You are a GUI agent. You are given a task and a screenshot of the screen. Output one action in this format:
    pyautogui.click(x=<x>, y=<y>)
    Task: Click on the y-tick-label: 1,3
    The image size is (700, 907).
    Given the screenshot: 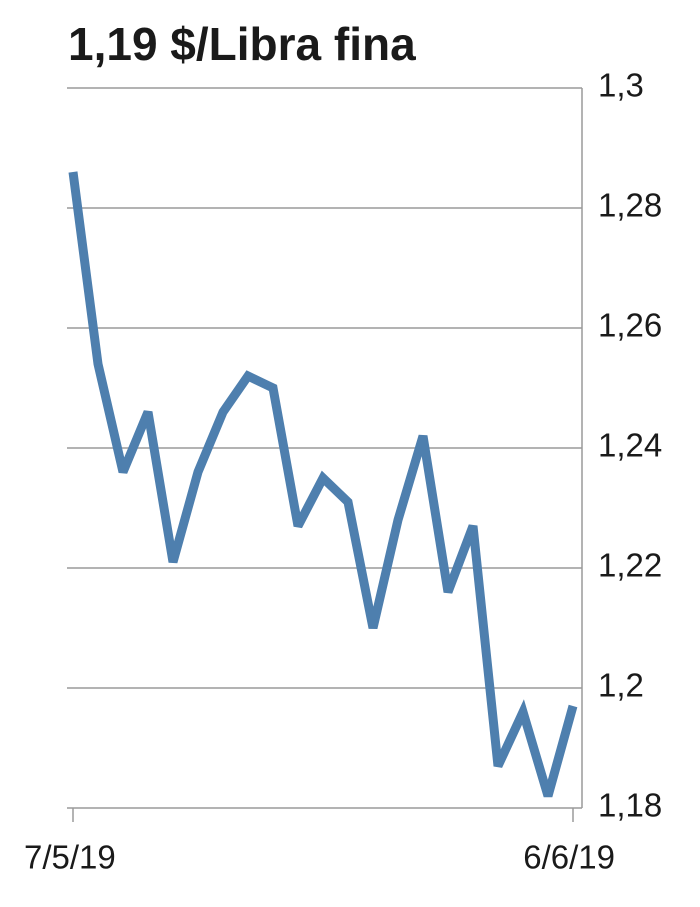 What is the action you would take?
    pyautogui.click(x=621, y=85)
    